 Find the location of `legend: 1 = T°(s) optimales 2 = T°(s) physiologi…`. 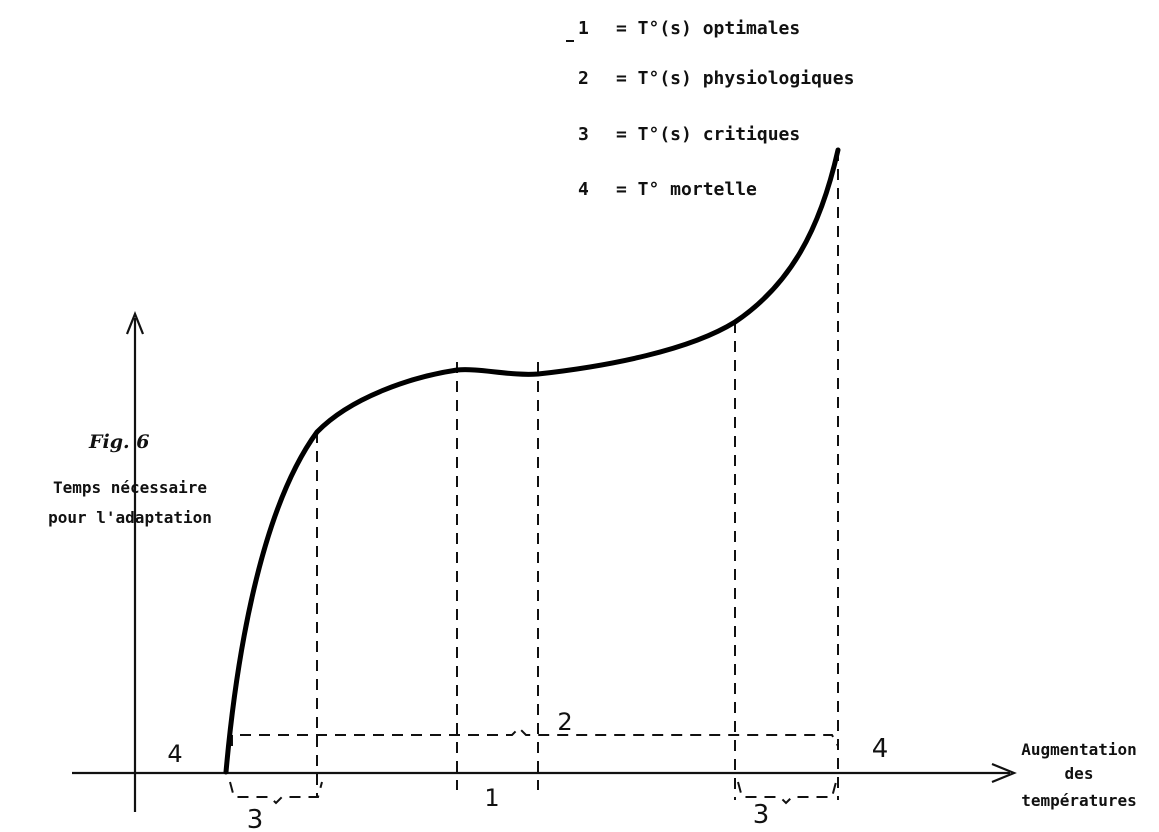

legend: 1 = T°(s) optimales 2 = T°(s) physiologi… is located at coordinates (710, 109).